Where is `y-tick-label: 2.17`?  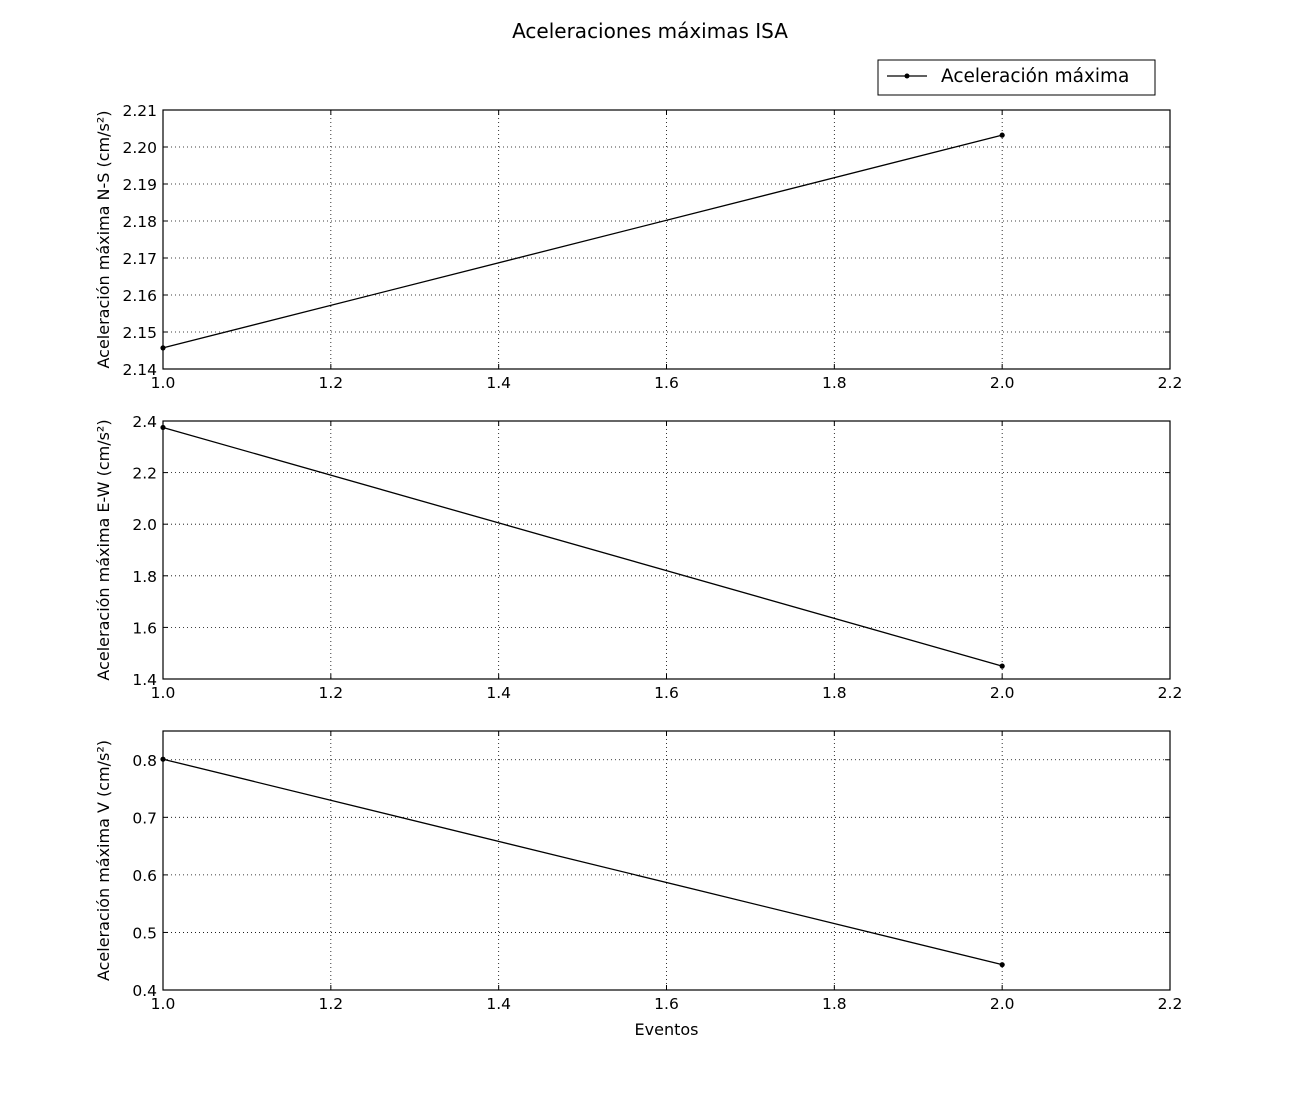
y-tick-label: 2.17 is located at coordinates (139, 259).